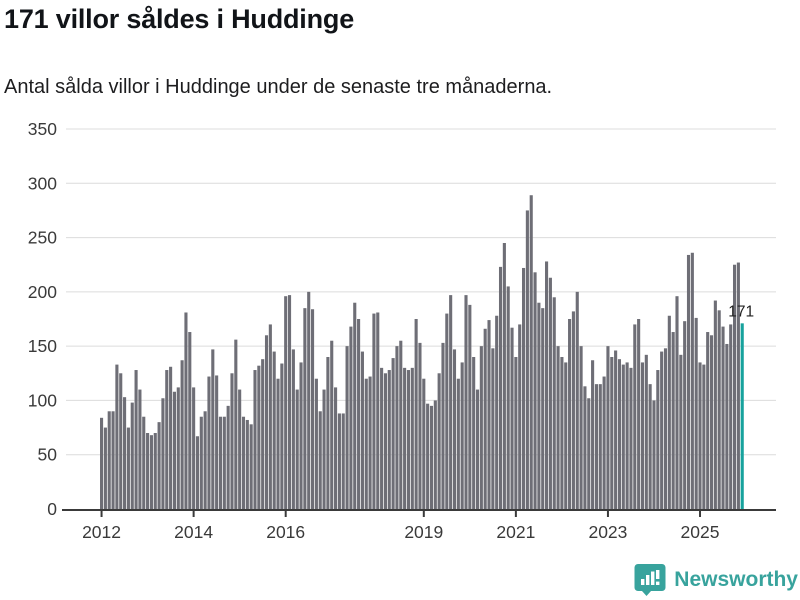 This screenshot has height=600, width=800. I want to click on y-axis-tick-label: 200, so click(42, 292).